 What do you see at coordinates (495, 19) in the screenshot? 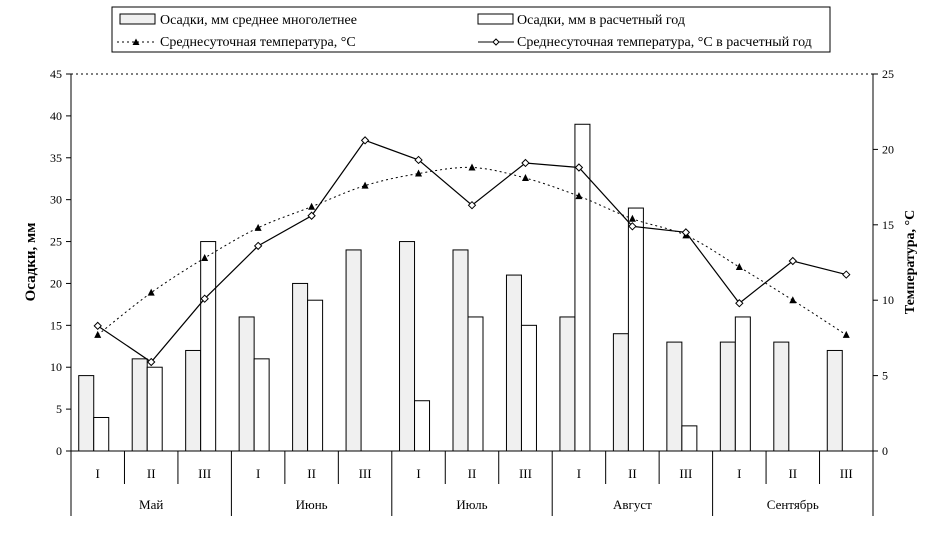
I see `legend-swatch-year-precip` at bounding box center [495, 19].